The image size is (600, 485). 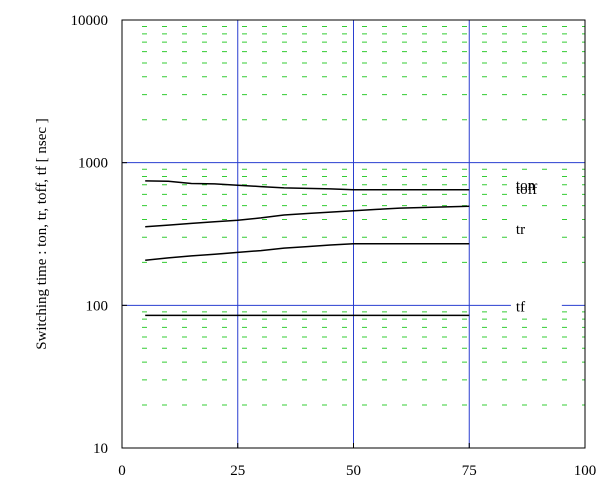 What do you see at coordinates (90, 235) in the screenshot?
I see `y-tick-labels: 10 100 1000 10000` at bounding box center [90, 235].